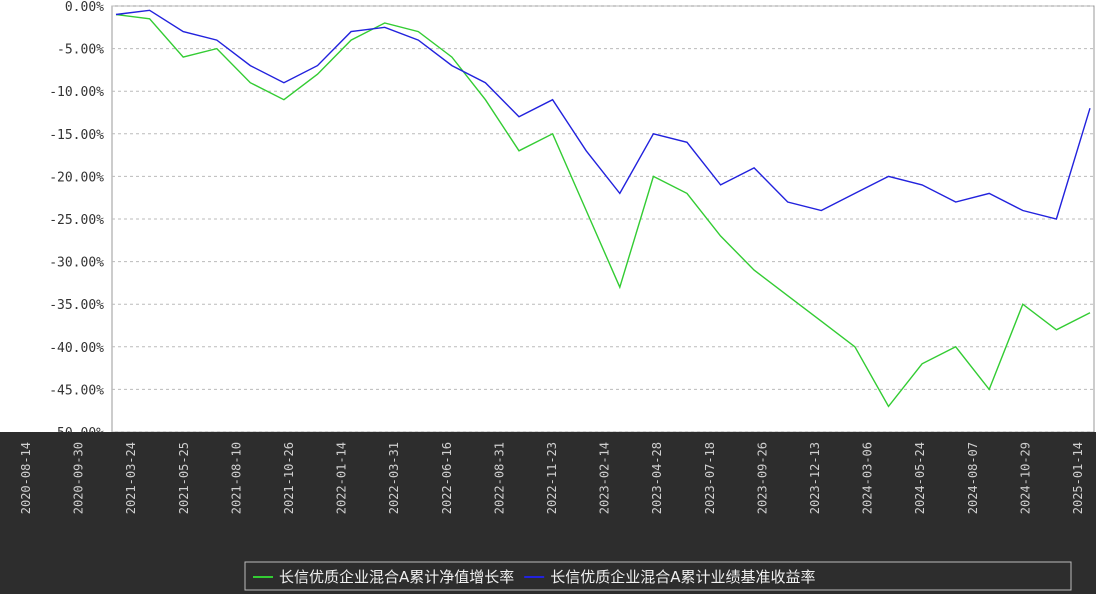 This screenshot has height=594, width=1096. I want to click on x-tick-label: 2023-02-14, so click(605, 478).